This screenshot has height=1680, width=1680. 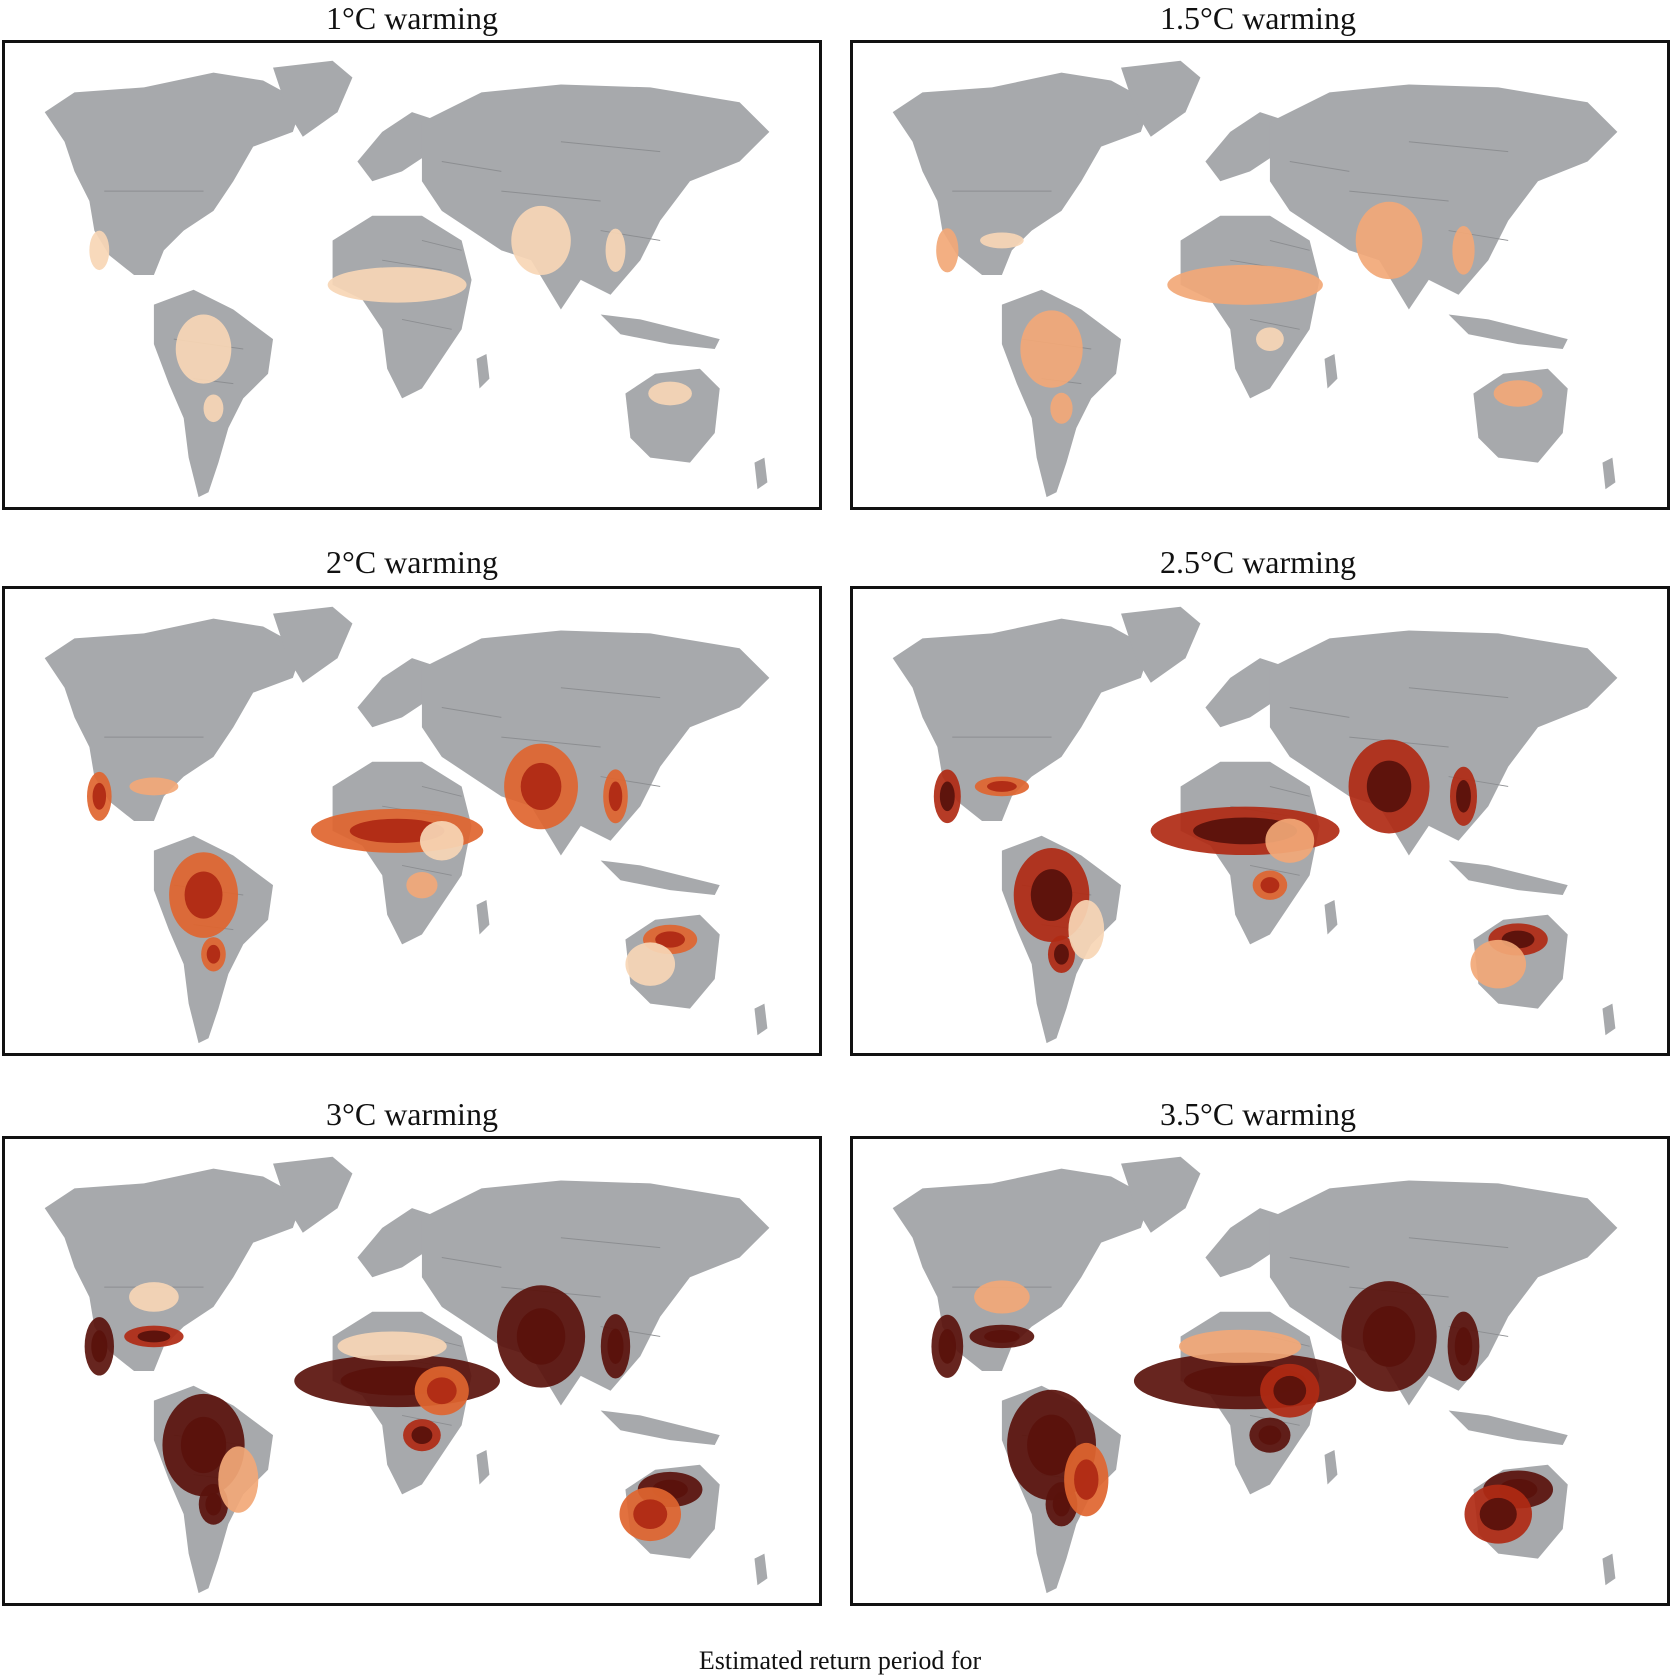 What do you see at coordinates (840, 1660) in the screenshot?
I see `colorbar-caption: Estimated return period for` at bounding box center [840, 1660].